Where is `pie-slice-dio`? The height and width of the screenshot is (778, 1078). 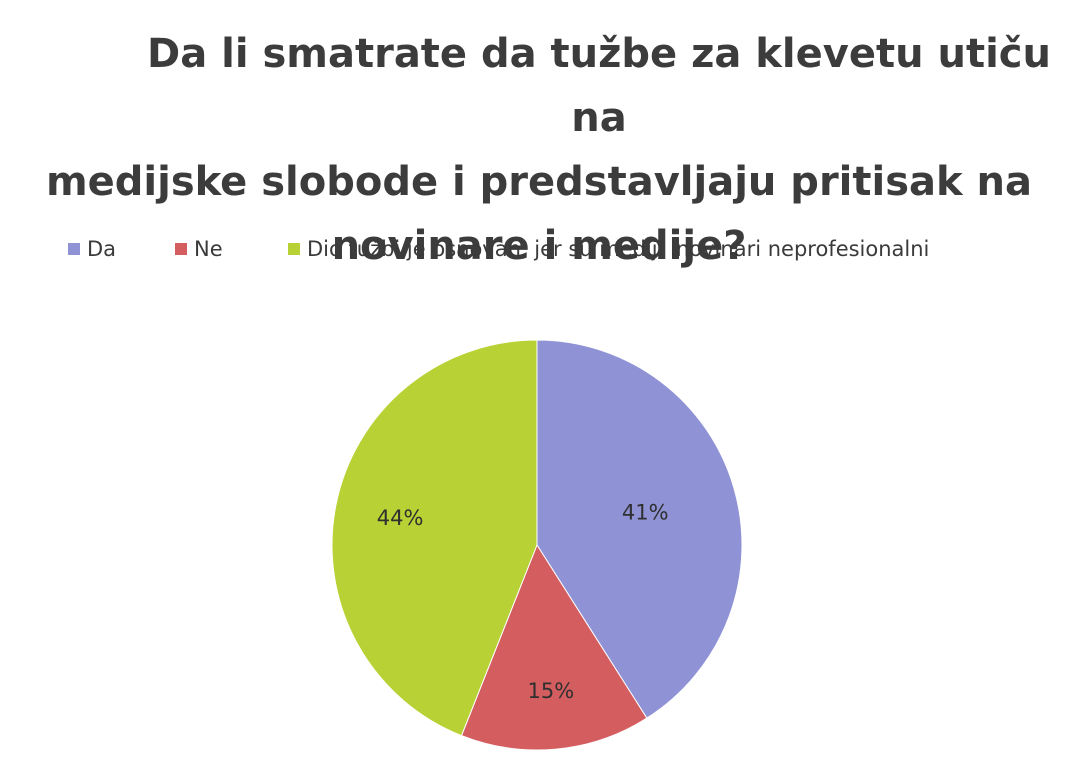
pie-slice-dio is located at coordinates (434, 538).